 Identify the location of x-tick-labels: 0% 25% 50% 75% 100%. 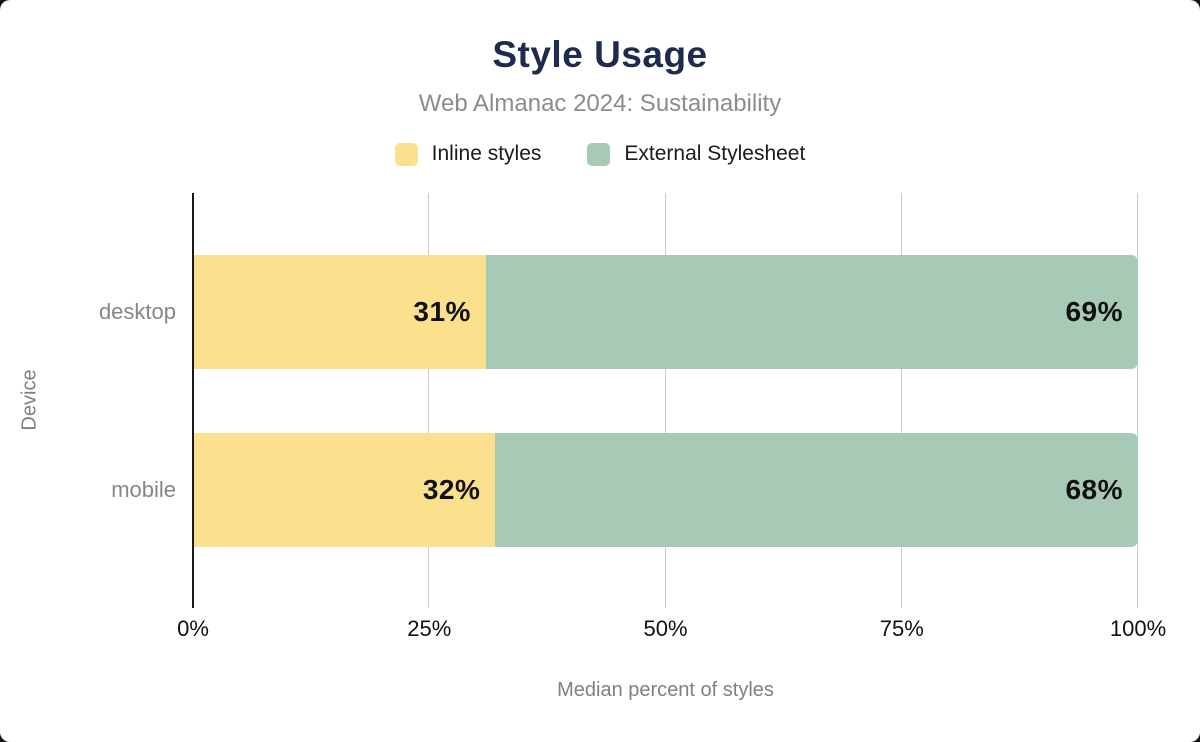
(671, 631).